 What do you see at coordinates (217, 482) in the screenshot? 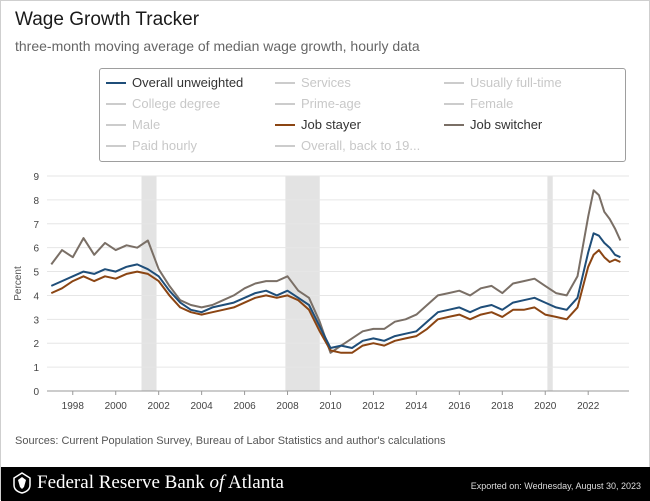
I see `bank-name-of: of` at bounding box center [217, 482].